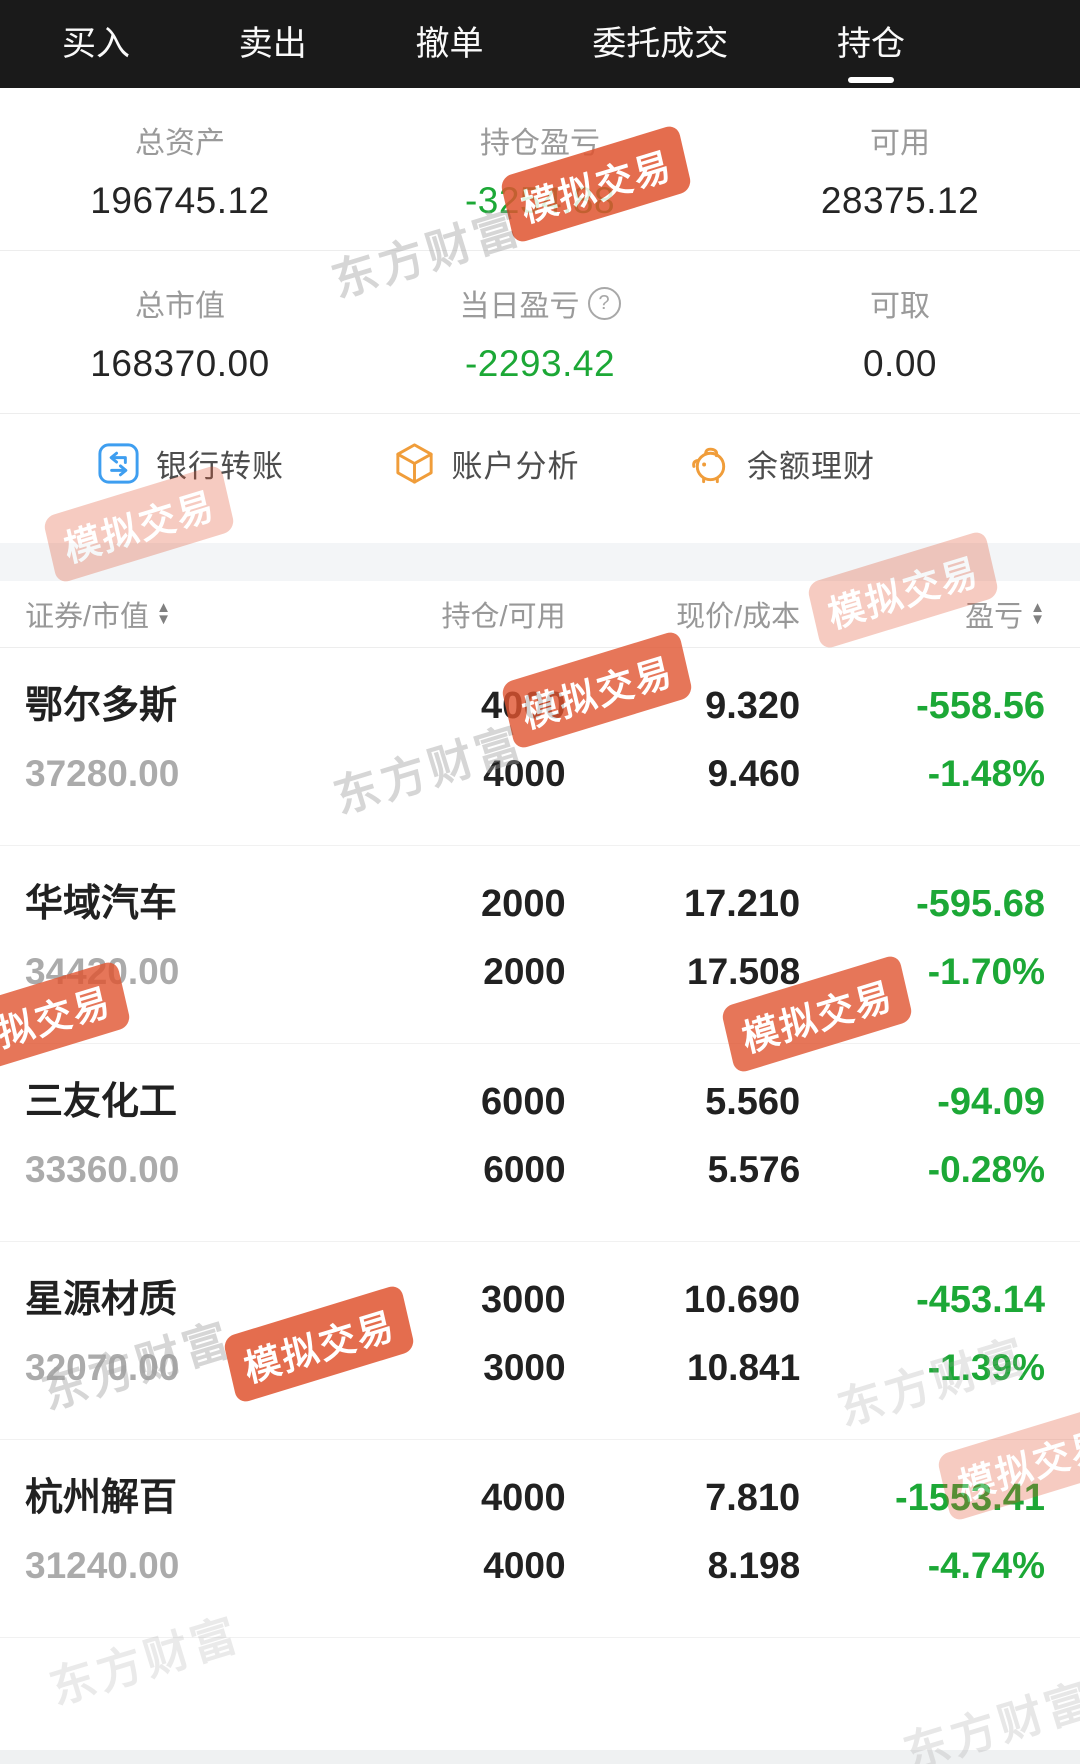 Image resolution: width=1080 pixels, height=1764 pixels. Describe the element at coordinates (994, 617) in the screenshot. I see `pl-header-label: 盈亏` at that location.